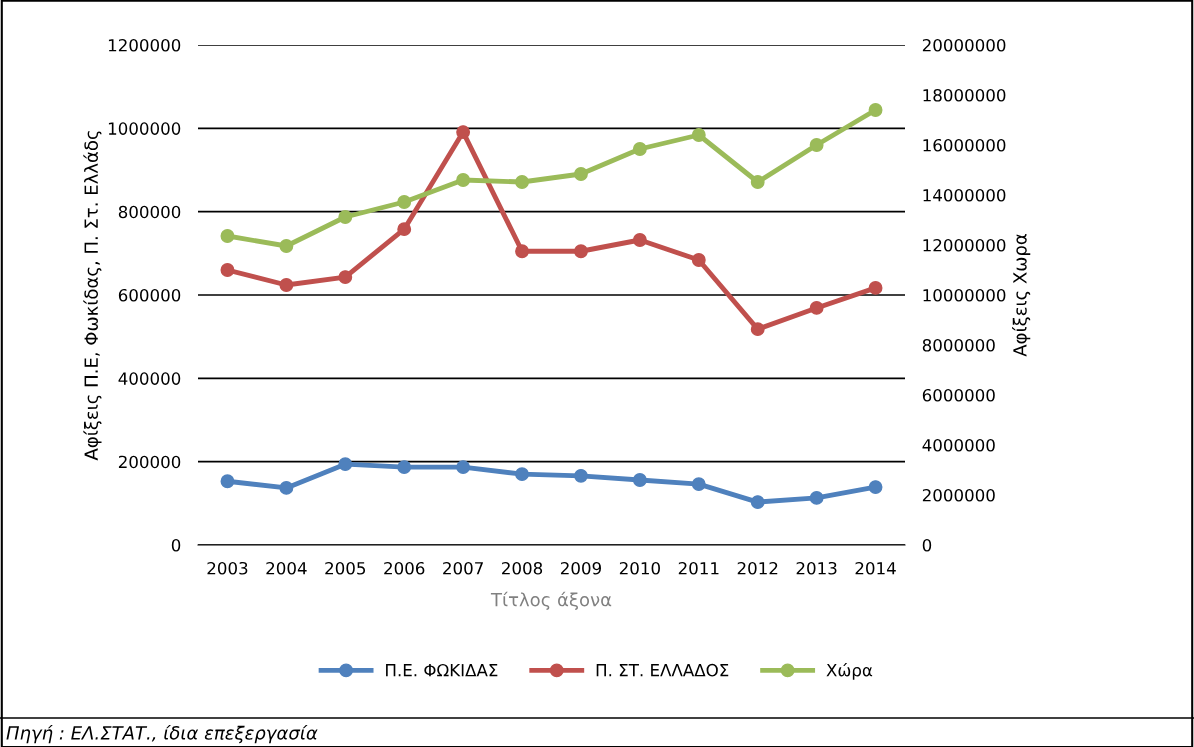  Describe the element at coordinates (144, 45) in the screenshot. I see `y-tick-label: 1200000` at that location.